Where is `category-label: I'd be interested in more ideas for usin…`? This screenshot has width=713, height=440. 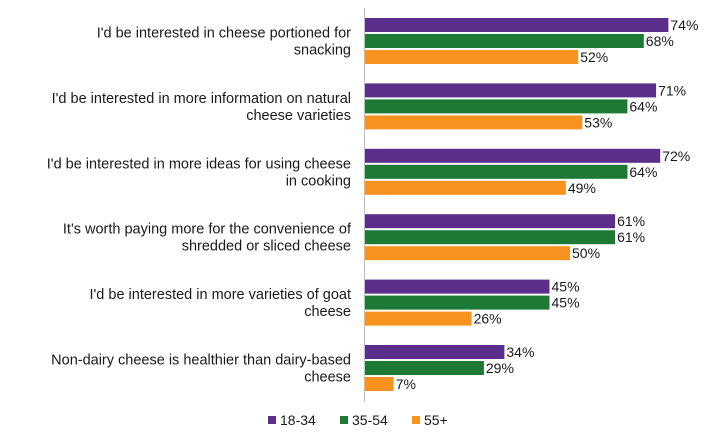
category-label: I'd be interested in more ideas for usin… is located at coordinates (199, 164).